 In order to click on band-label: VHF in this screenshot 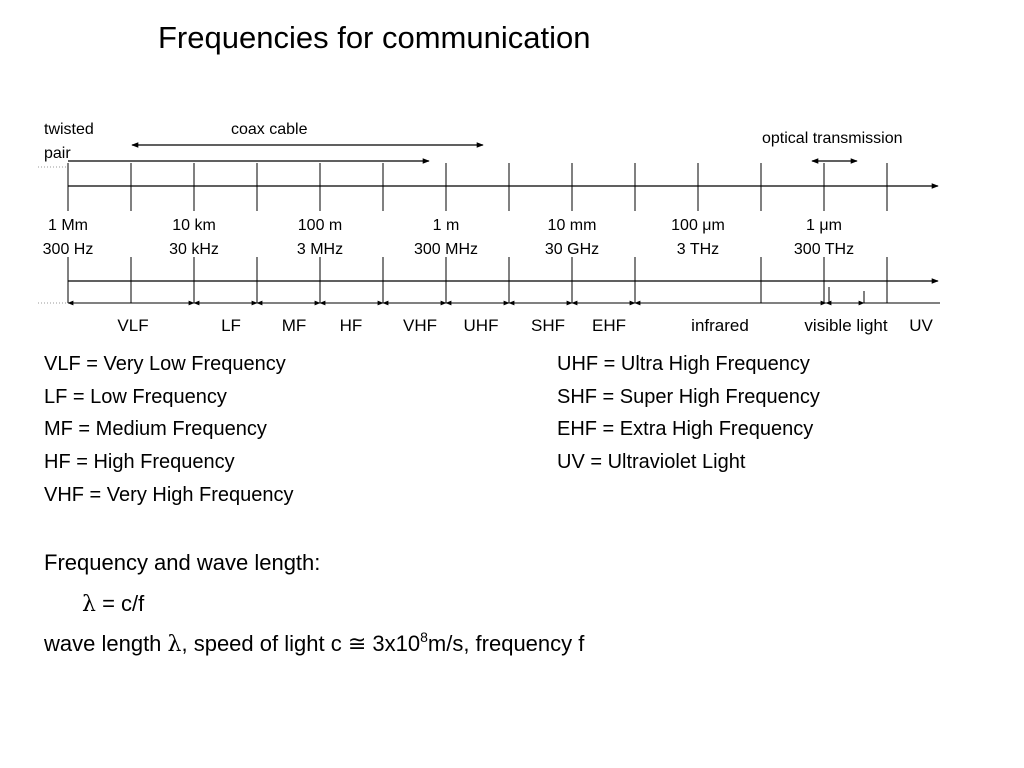, I will do `click(420, 325)`.